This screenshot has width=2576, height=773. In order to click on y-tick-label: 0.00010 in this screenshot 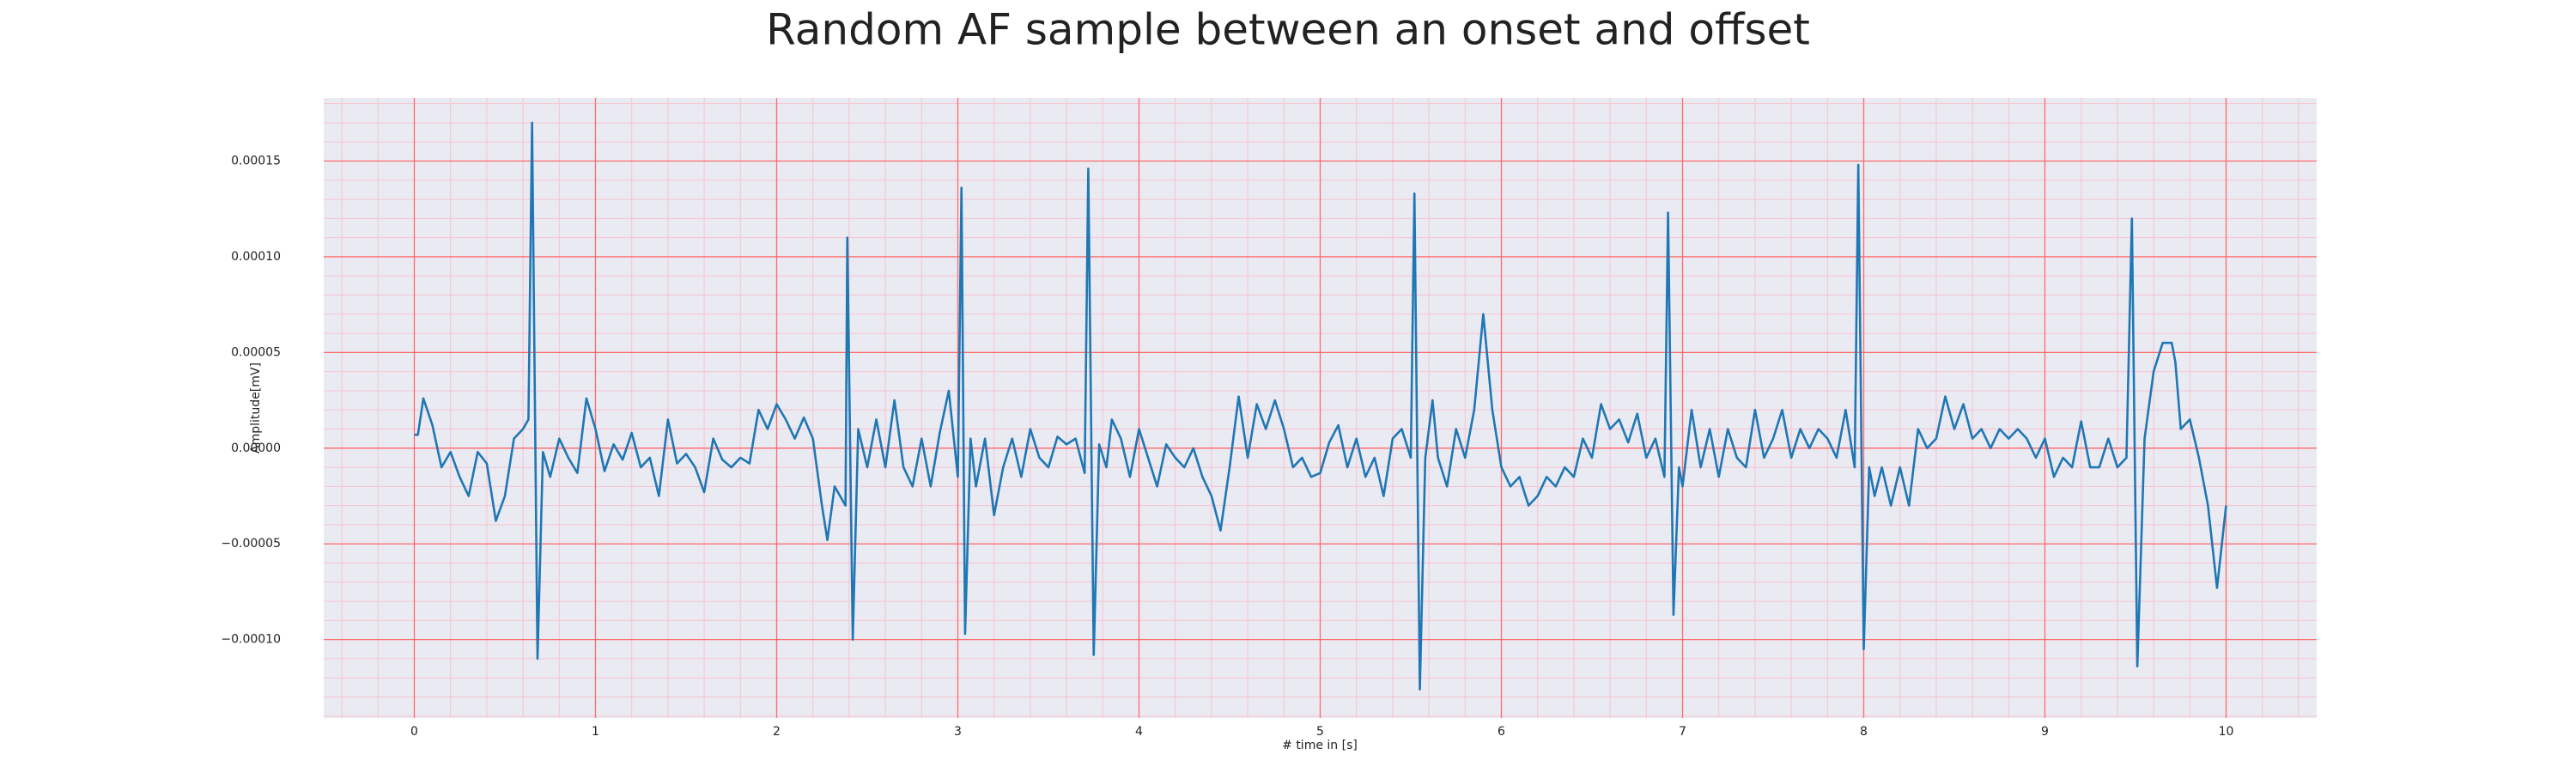, I will do `click(256, 257)`.